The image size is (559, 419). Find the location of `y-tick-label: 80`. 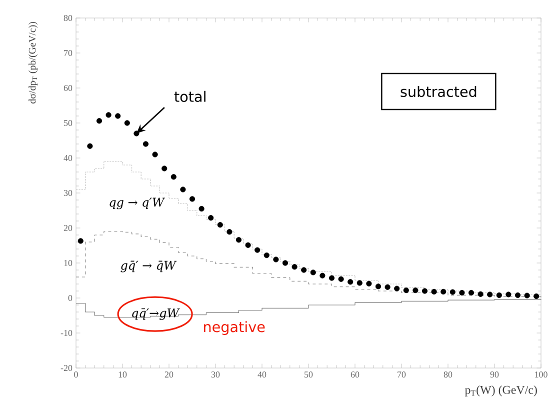

y-tick-label: 80 is located at coordinates (68, 18).